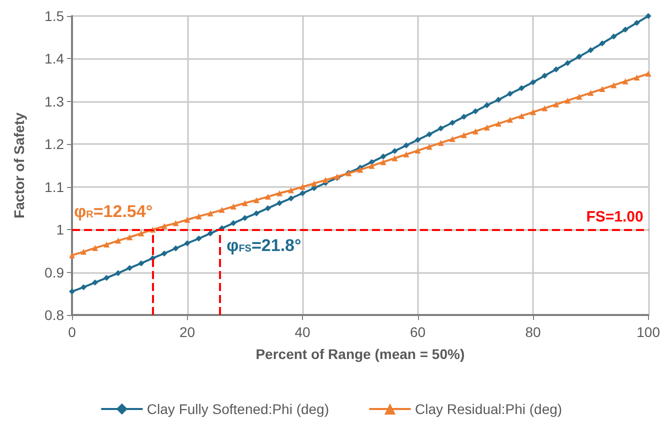  What do you see at coordinates (648, 332) in the screenshot?
I see `x-tick-label: 100` at bounding box center [648, 332].